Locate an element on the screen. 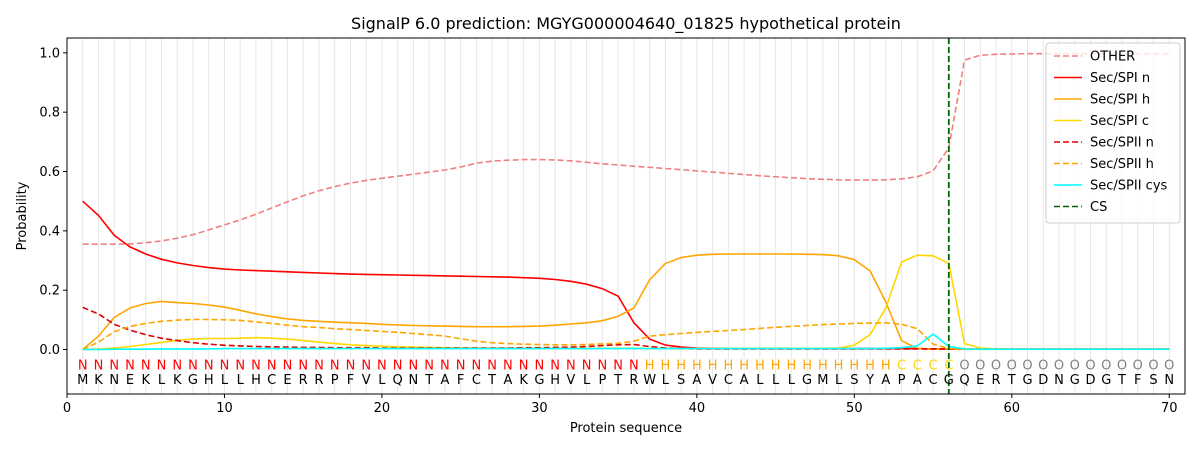 This screenshot has width=1200, height=450. y-tick-label: 0.0 is located at coordinates (49, 350).